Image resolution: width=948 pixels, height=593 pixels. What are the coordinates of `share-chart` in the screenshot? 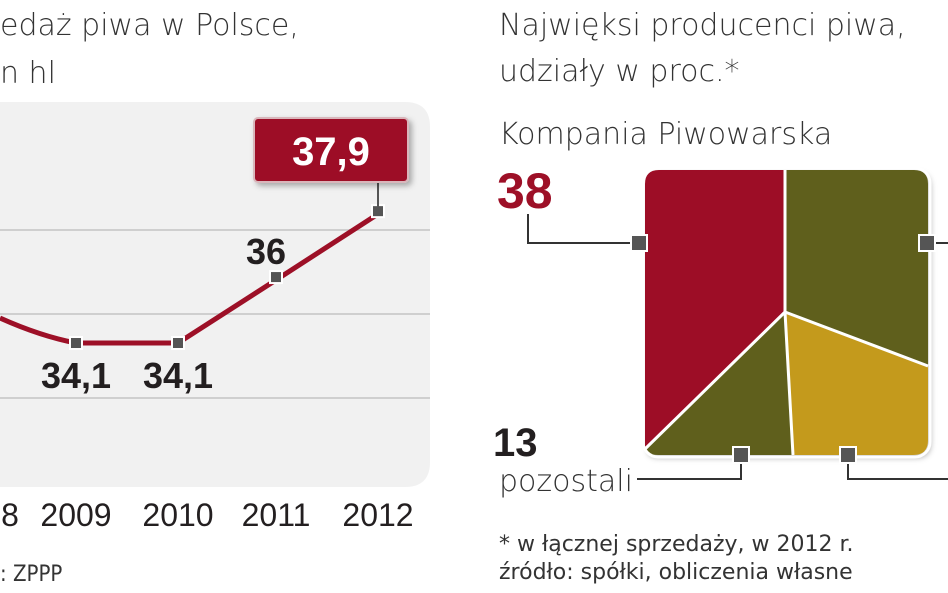 It's located at (786, 312).